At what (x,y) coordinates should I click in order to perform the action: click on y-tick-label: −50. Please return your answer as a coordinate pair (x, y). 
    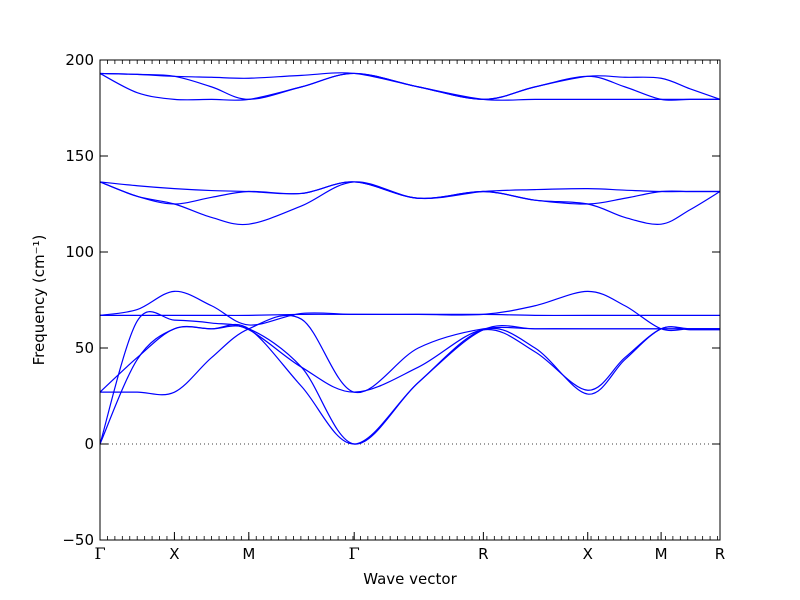
    Looking at the image, I should click on (78, 540).